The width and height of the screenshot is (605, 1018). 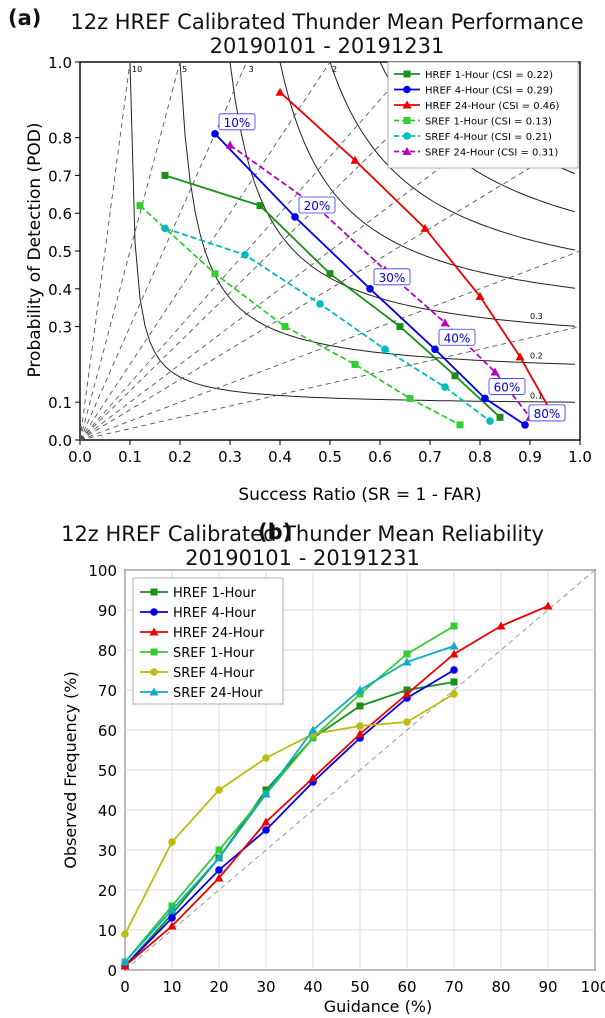 What do you see at coordinates (275, 532) in the screenshot?
I see `panel-b-letter: (b)` at bounding box center [275, 532].